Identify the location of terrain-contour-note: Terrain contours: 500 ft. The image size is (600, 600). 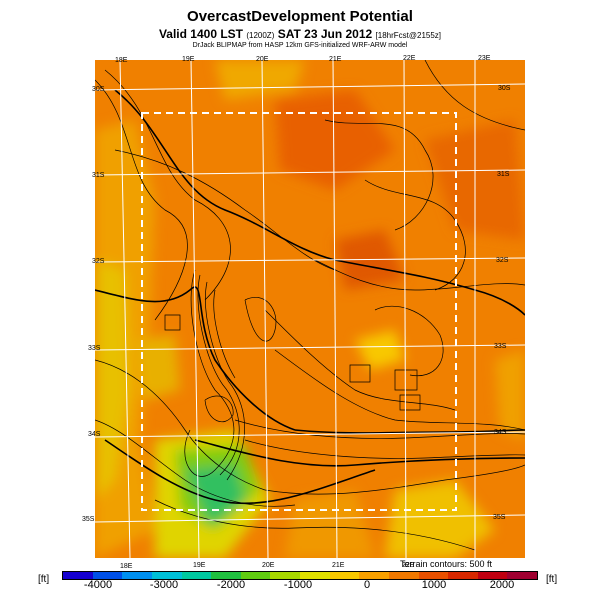
(446, 564).